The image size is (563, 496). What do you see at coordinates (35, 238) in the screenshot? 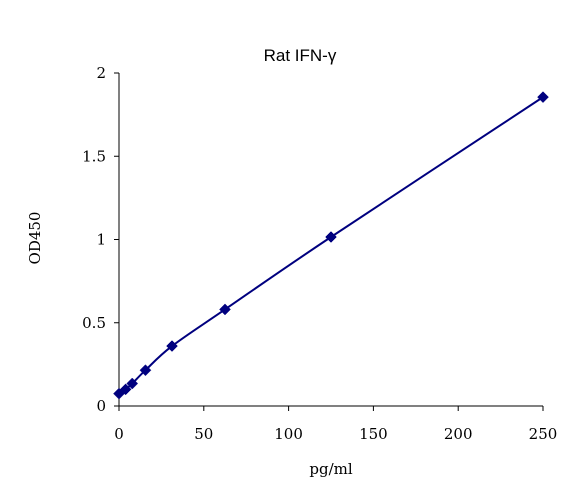
I see `y-axis-label: OD450` at bounding box center [35, 238].